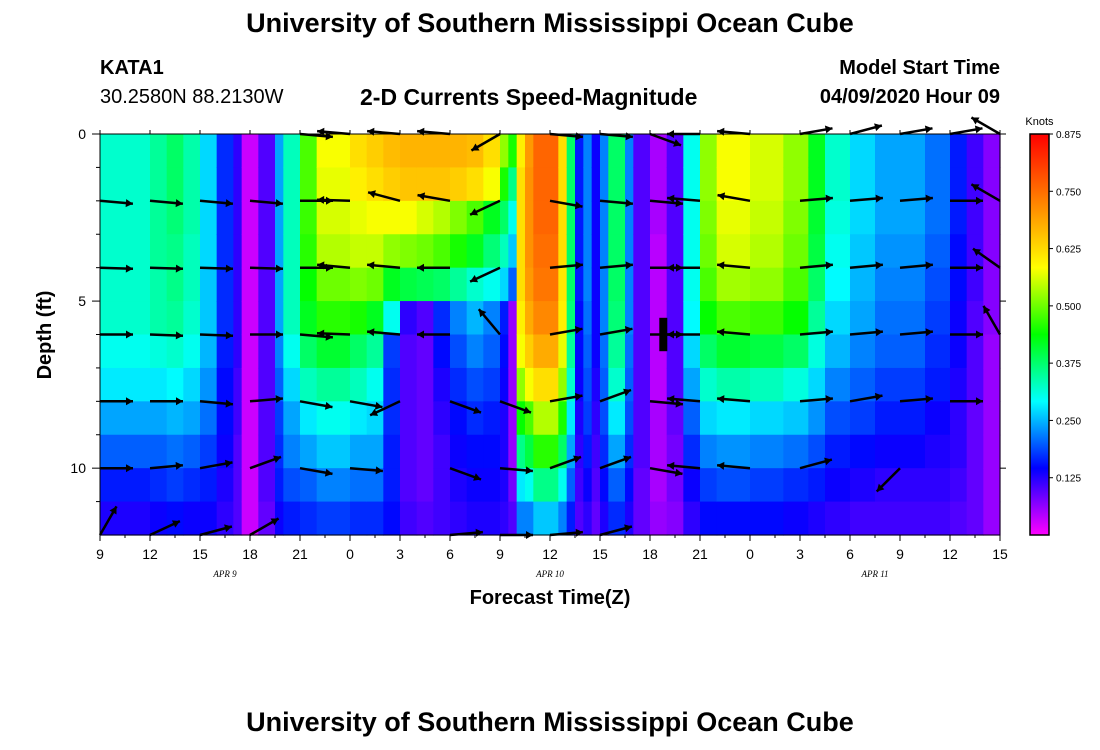 Image resolution: width=1100 pixels, height=750 pixels. Describe the element at coordinates (100, 554) in the screenshot. I see `x-tick-label: 9` at that location.